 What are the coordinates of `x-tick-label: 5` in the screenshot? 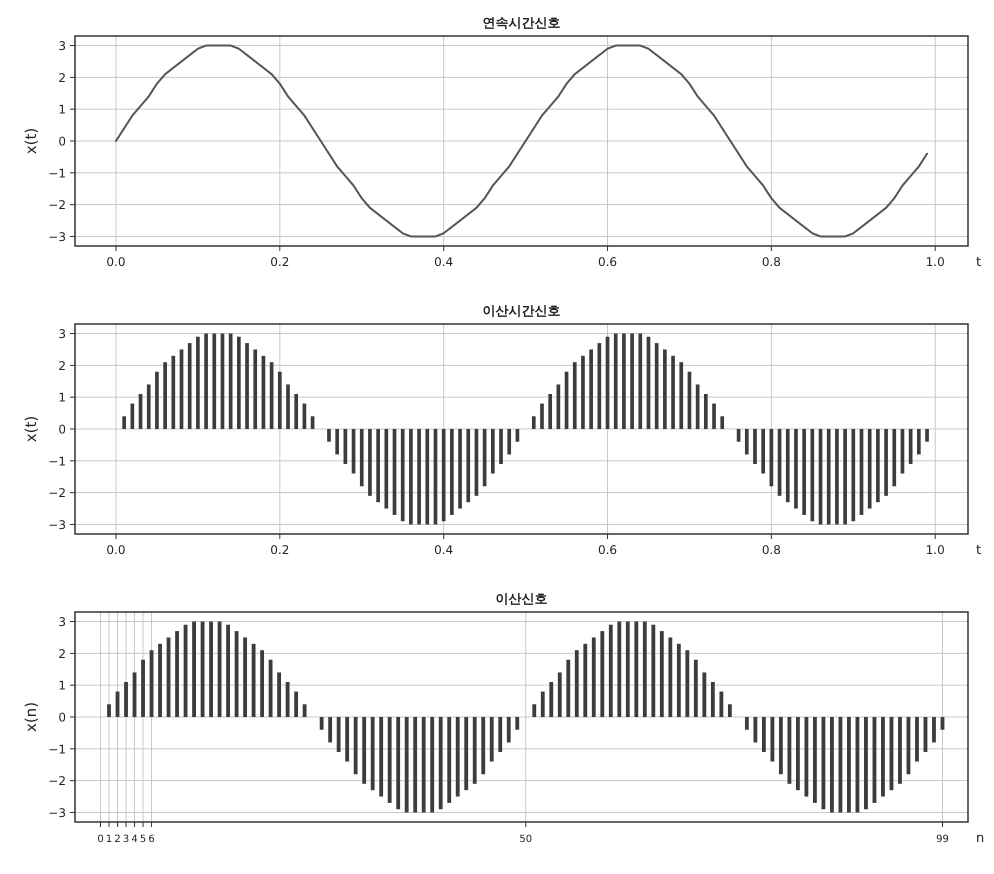 It's located at (143, 839).